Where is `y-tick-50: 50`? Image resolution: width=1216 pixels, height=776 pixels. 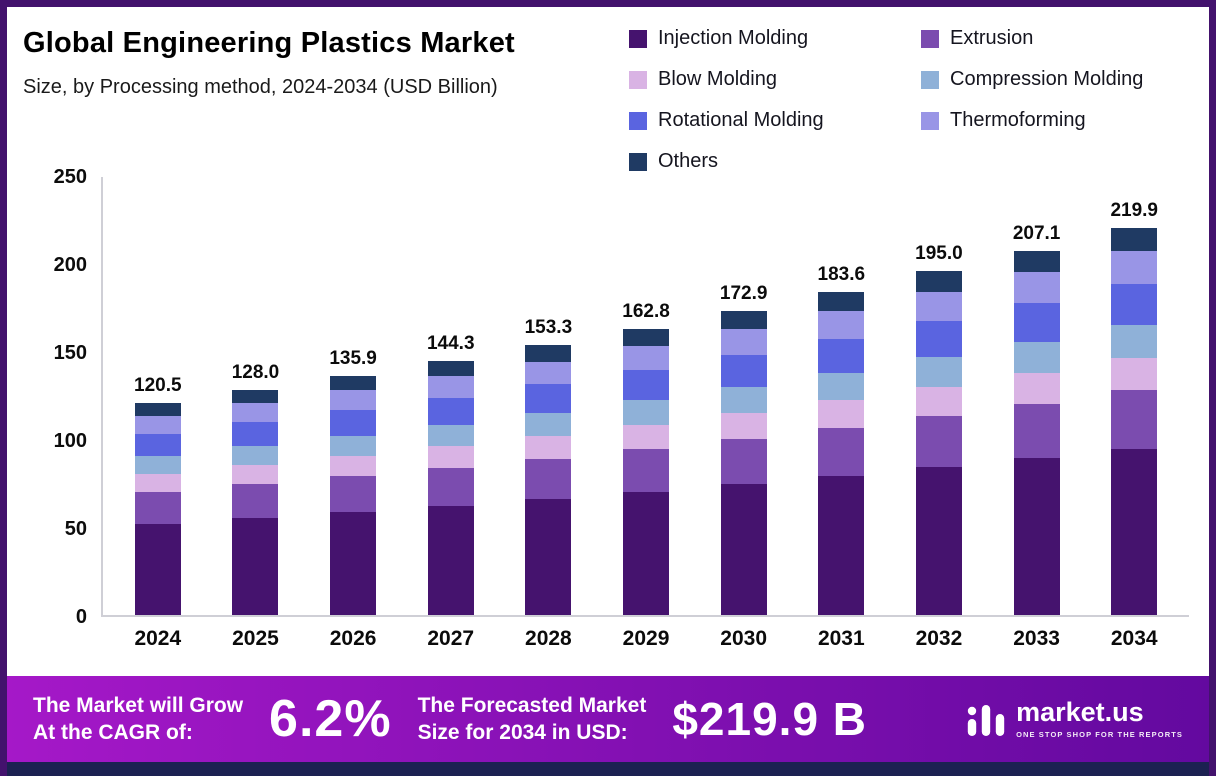
y-tick-50: 50 is located at coordinates (75, 529).